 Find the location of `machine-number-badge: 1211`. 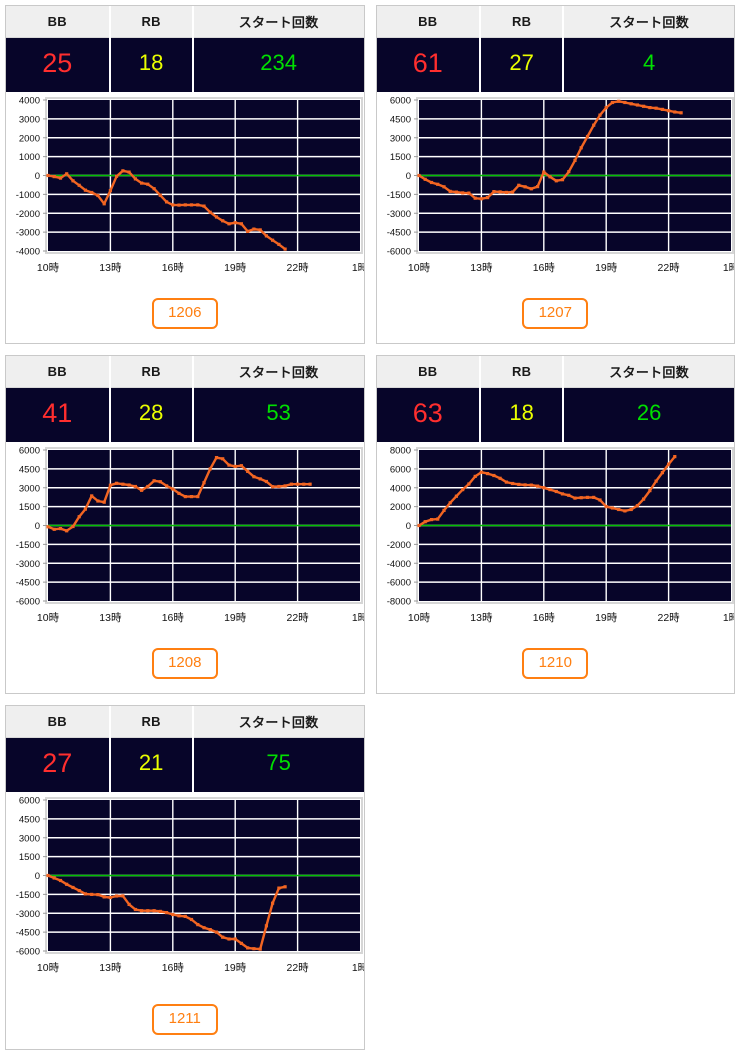

machine-number-badge: 1211 is located at coordinates (184, 1019).